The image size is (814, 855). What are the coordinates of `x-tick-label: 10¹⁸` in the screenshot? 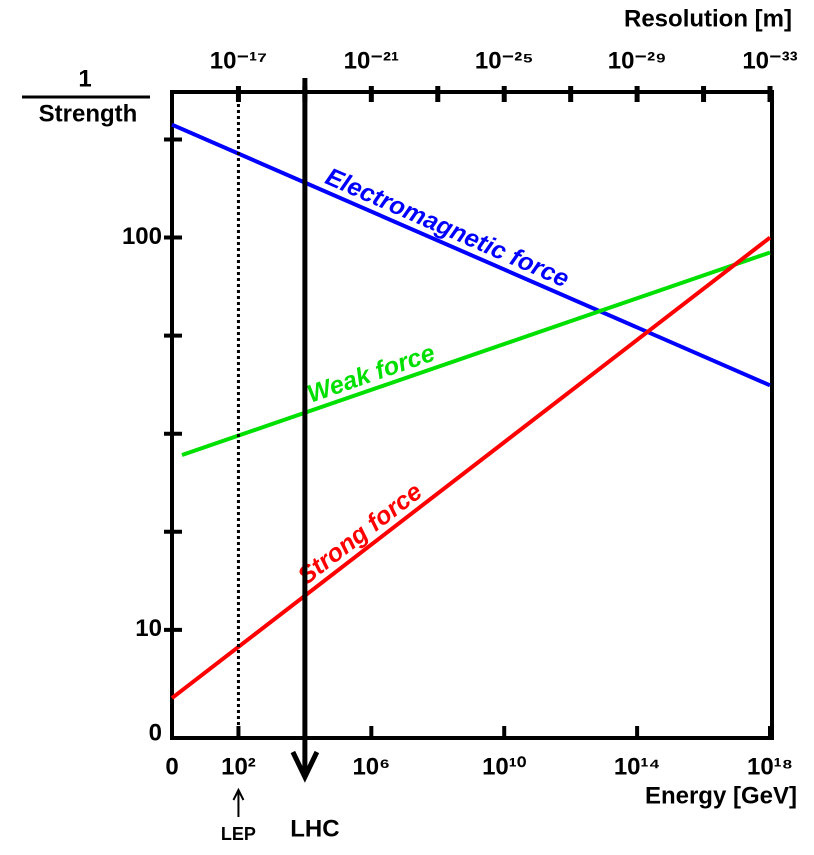 It's located at (770, 766).